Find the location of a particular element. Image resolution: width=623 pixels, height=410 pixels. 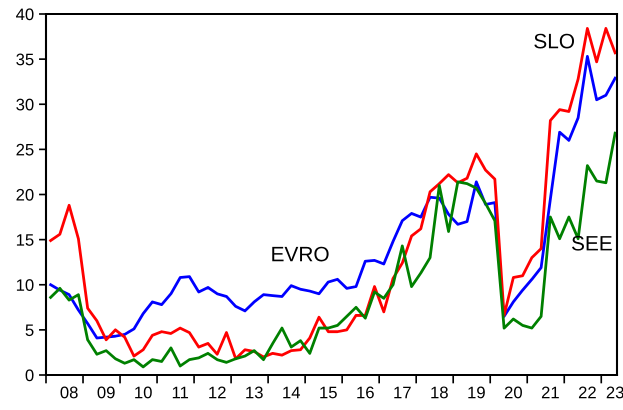

series-label: EVRO is located at coordinates (300, 254).